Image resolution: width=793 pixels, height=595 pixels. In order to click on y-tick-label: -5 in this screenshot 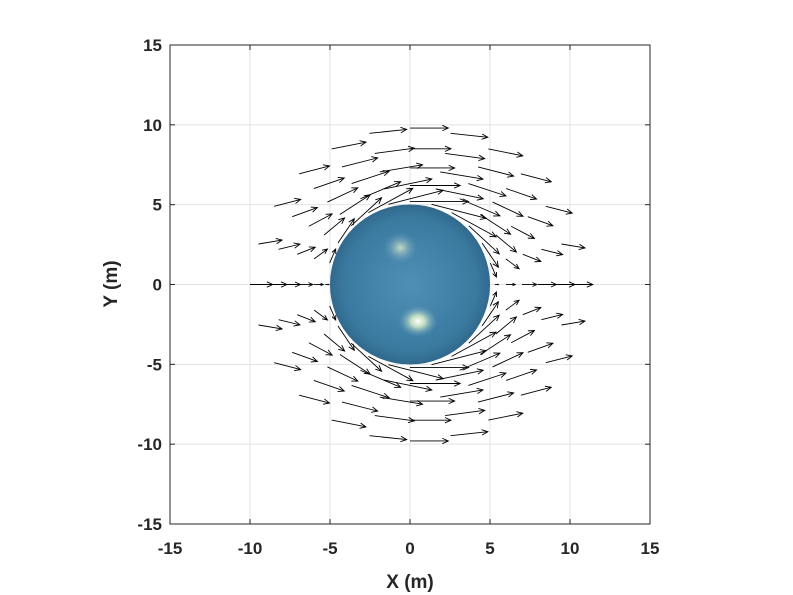, I will do `click(154, 364)`.